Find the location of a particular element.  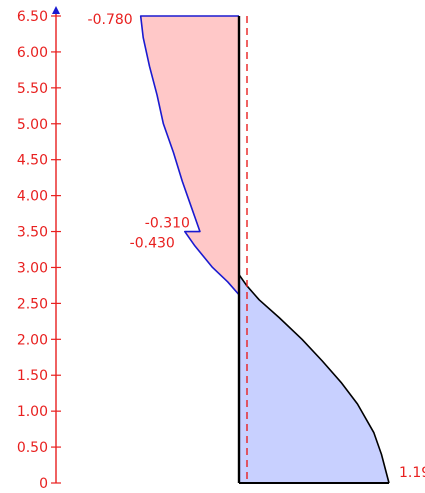

y-tick-label: 6.00 is located at coordinates (32, 53).